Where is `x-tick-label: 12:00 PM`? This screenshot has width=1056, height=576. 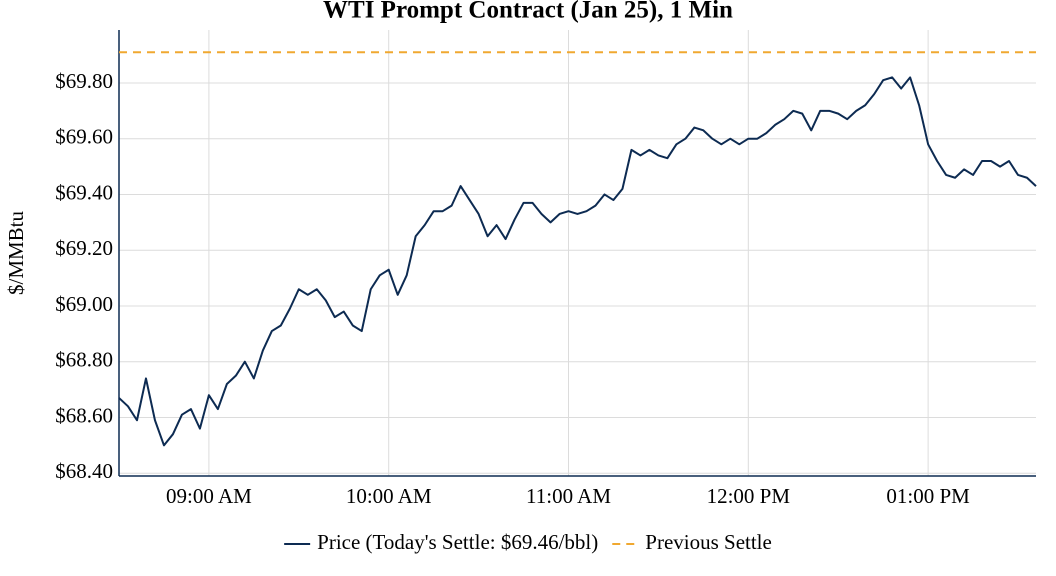
x-tick-label: 12:00 PM is located at coordinates (749, 496).